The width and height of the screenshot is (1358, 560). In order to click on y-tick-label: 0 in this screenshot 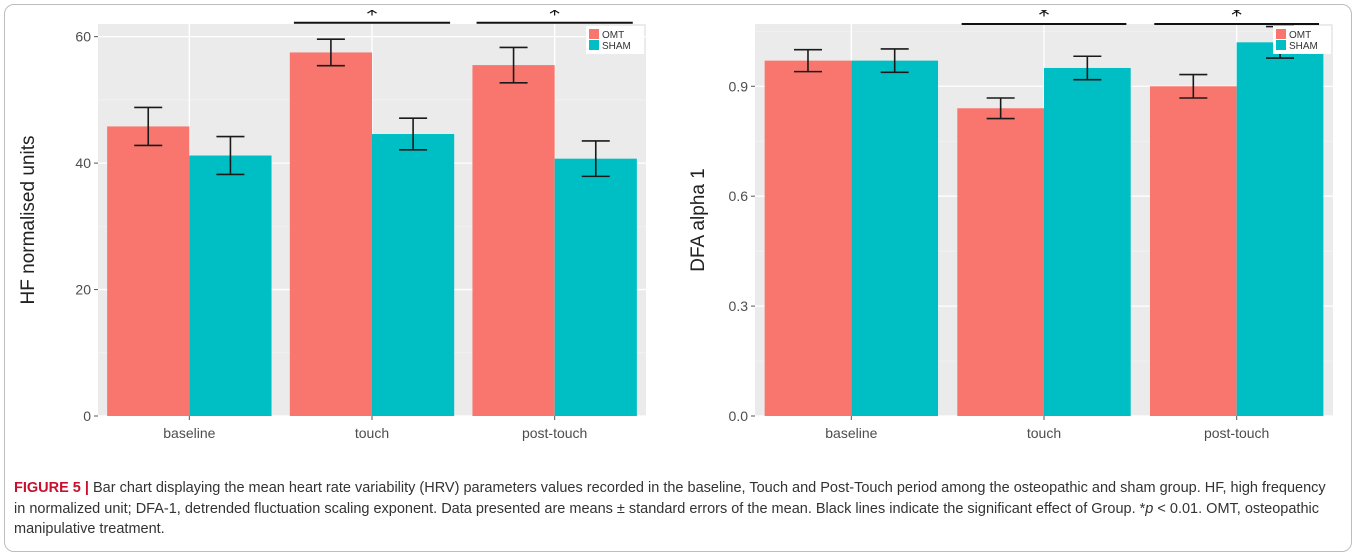, I will do `click(87, 416)`.